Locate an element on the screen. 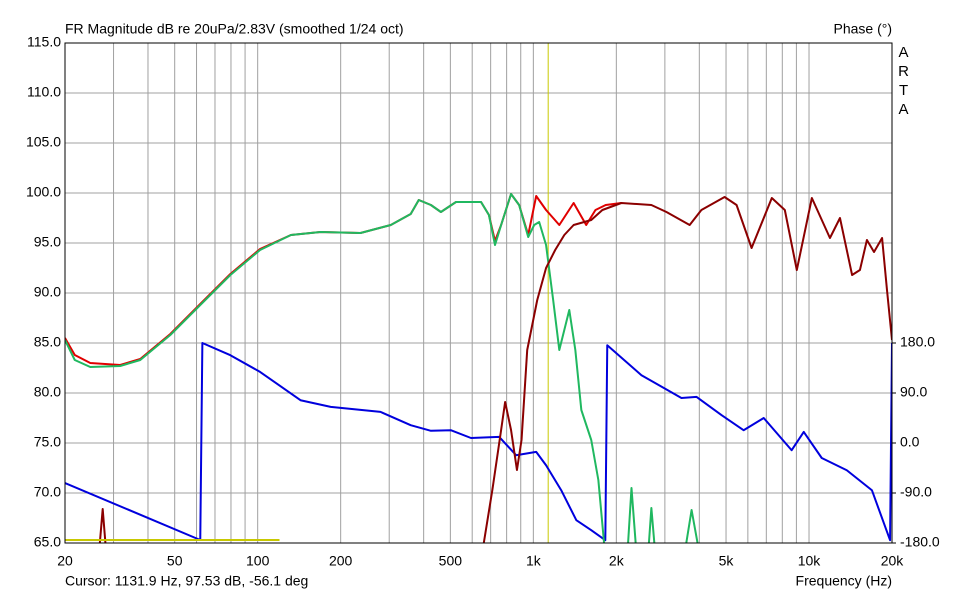 The height and width of the screenshot is (595, 956). x-tick-label: 500 is located at coordinates (451, 561).